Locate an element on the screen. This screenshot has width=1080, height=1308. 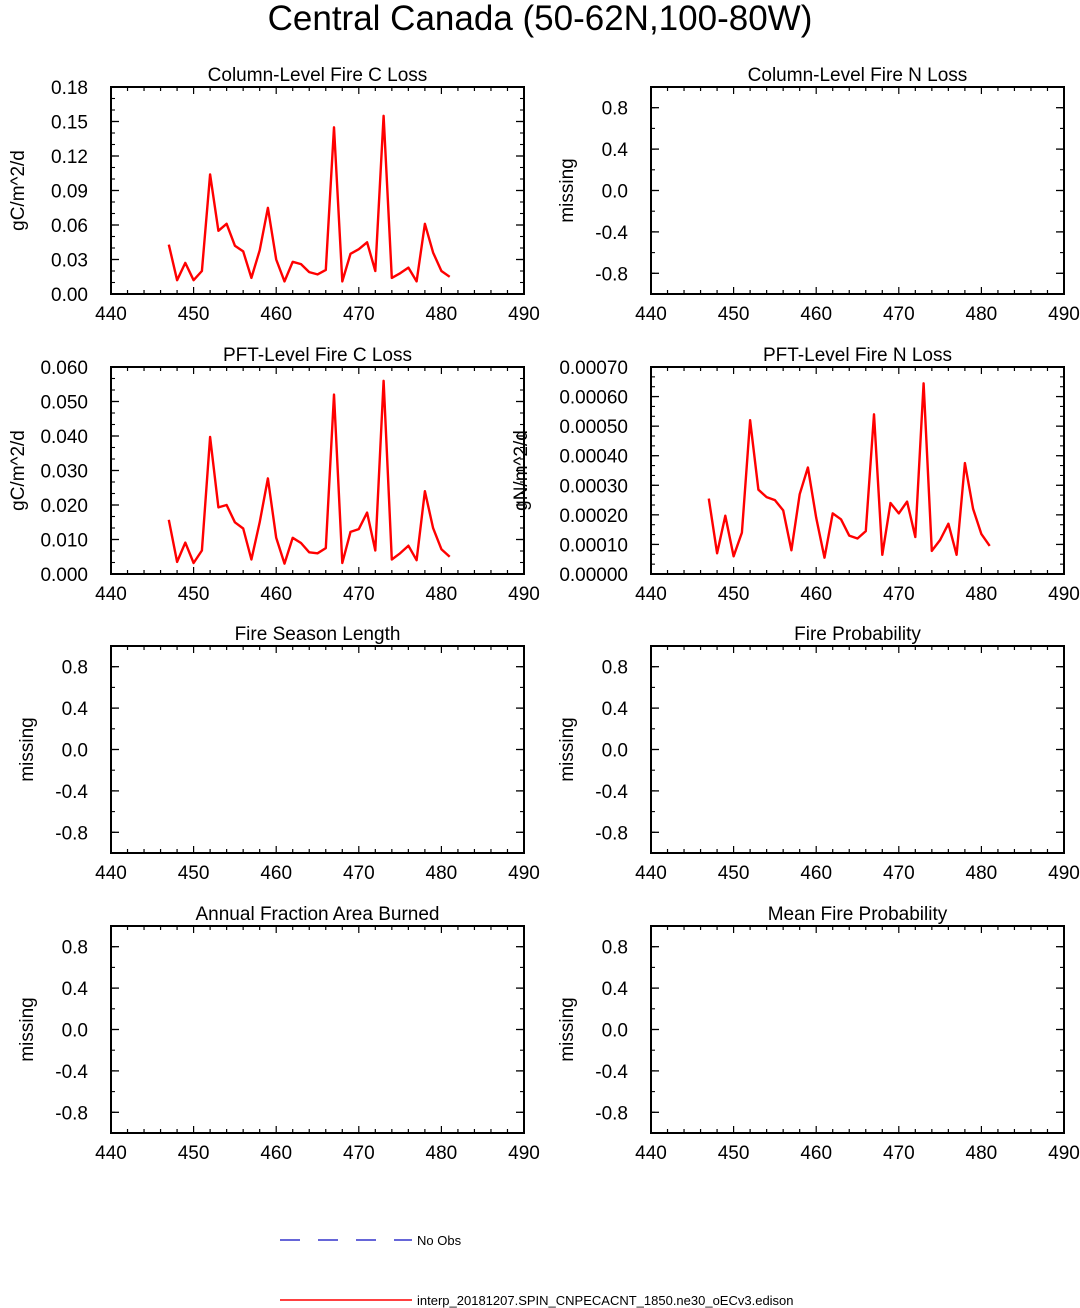
y-tick-label: 0.020 is located at coordinates (64, 506).